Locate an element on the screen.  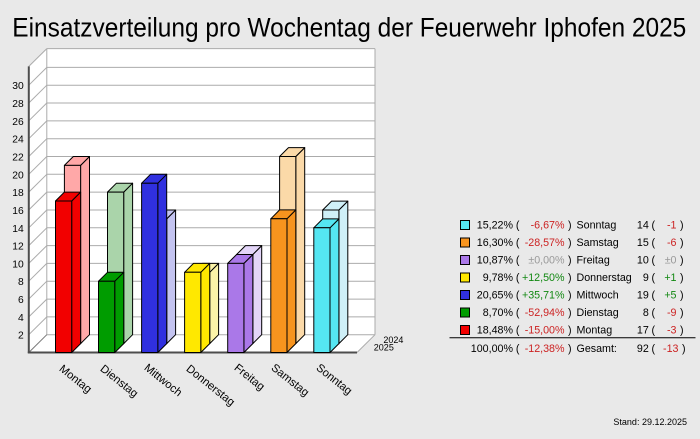
svg-text: Dienstag is located at coordinates (598, 313).